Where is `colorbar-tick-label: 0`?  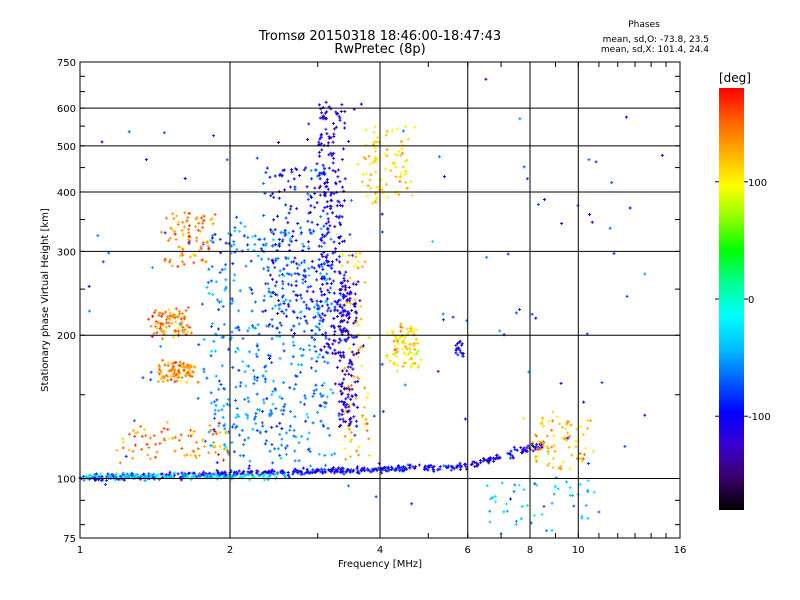
colorbar-tick-label: 0 is located at coordinates (751, 300).